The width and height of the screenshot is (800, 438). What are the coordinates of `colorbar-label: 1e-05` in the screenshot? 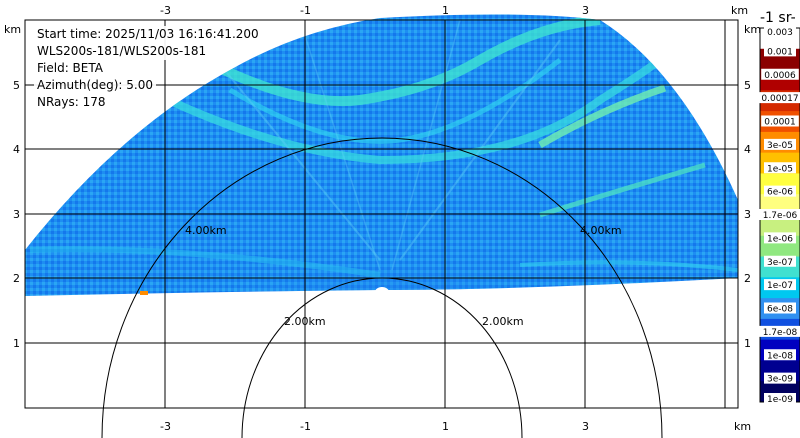 It's located at (780, 169).